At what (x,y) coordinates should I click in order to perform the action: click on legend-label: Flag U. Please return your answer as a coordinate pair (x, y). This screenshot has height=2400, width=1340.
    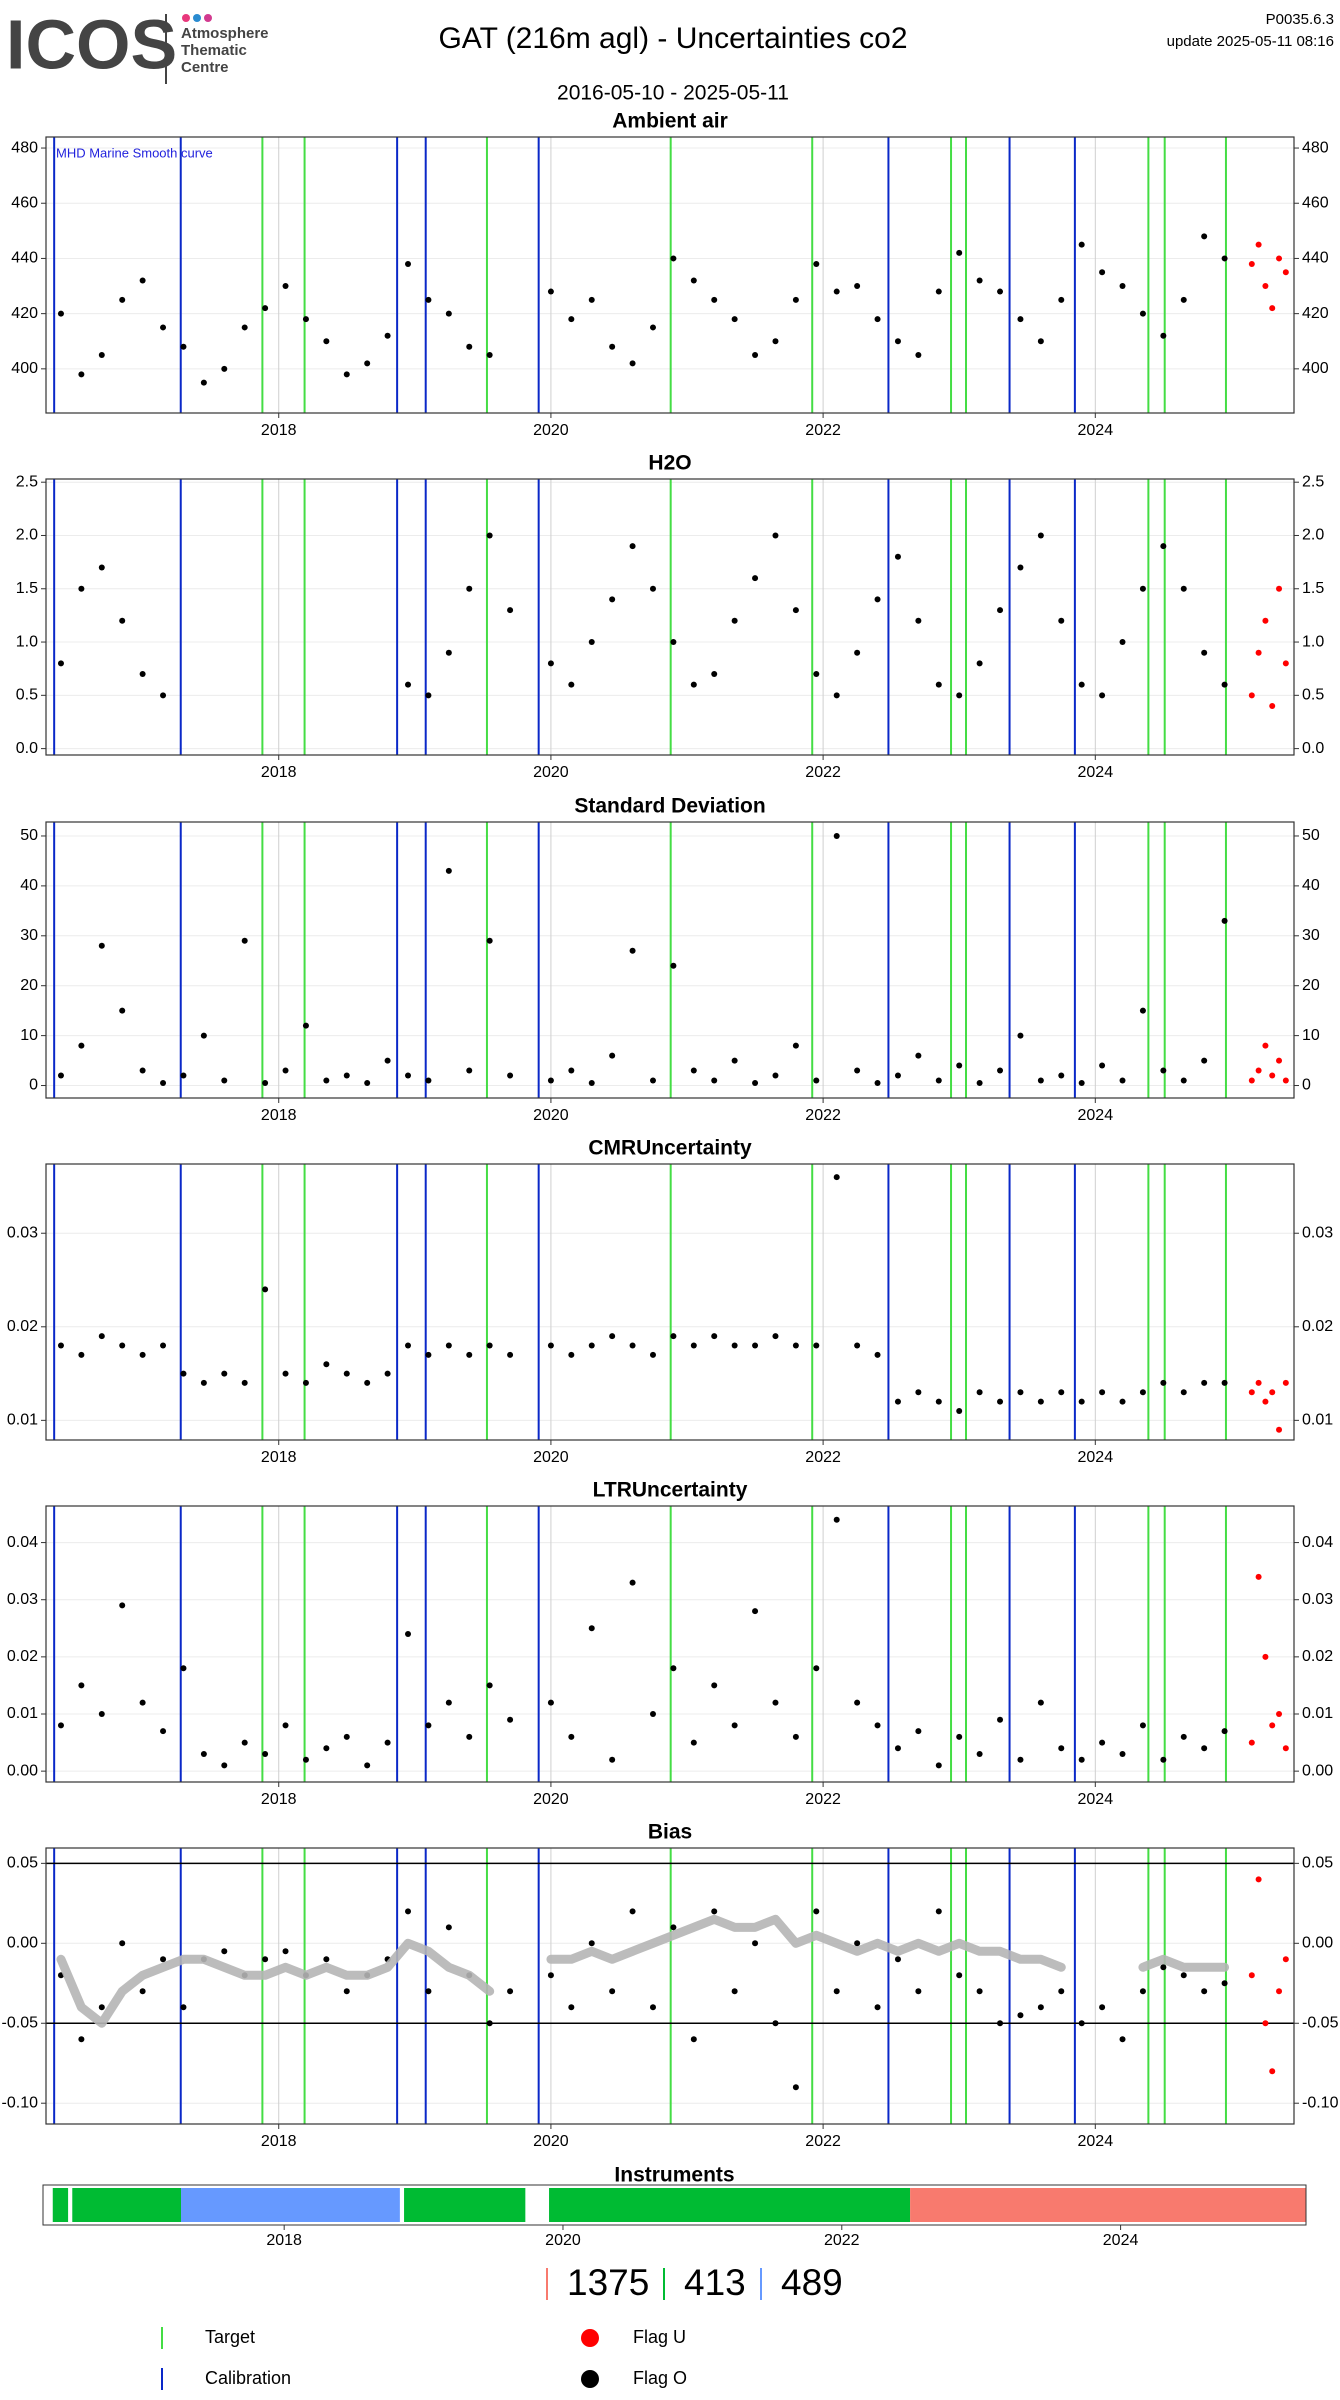
    Looking at the image, I should click on (659, 2337).